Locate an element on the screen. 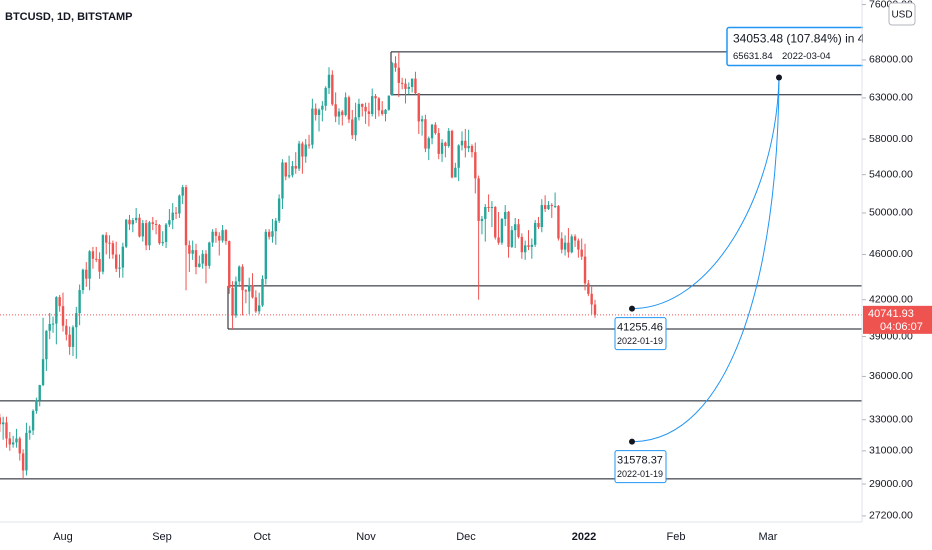  y-tick-label: 63000.00 is located at coordinates (891, 98).